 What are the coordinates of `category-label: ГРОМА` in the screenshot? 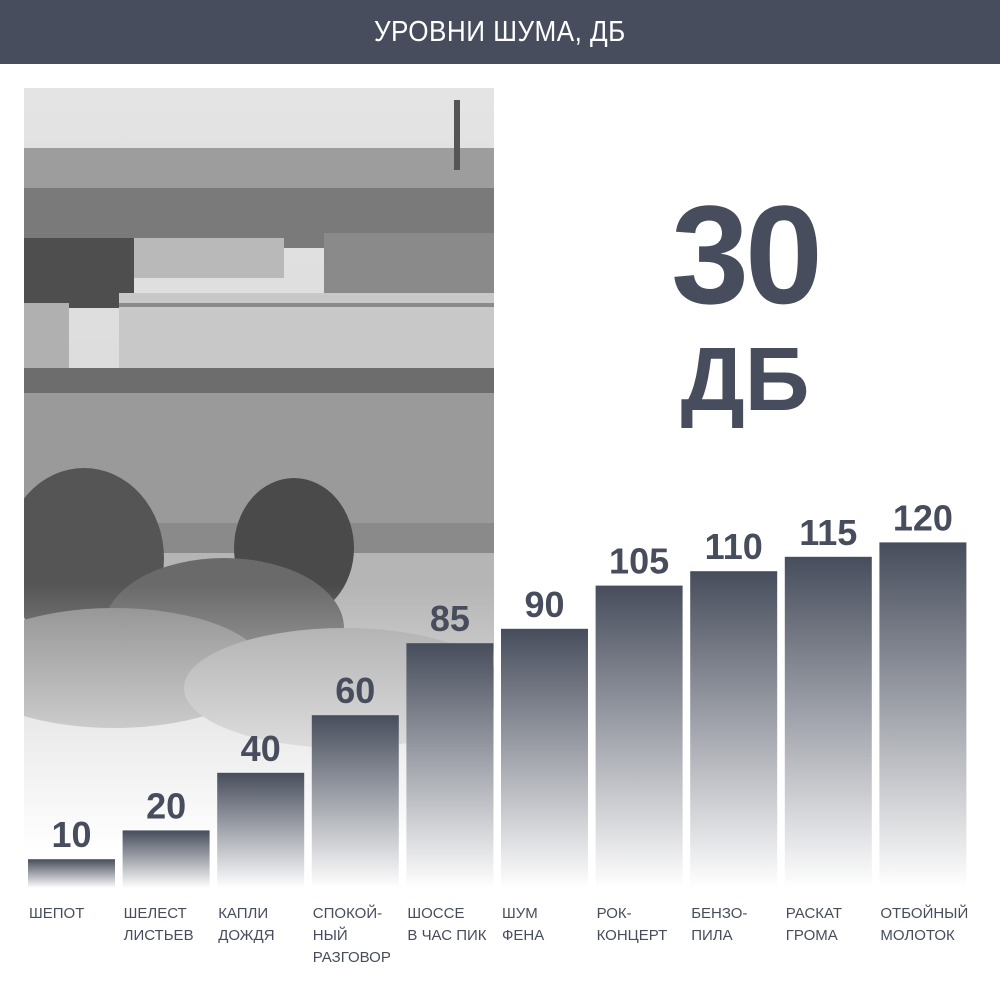 It's located at (812, 935).